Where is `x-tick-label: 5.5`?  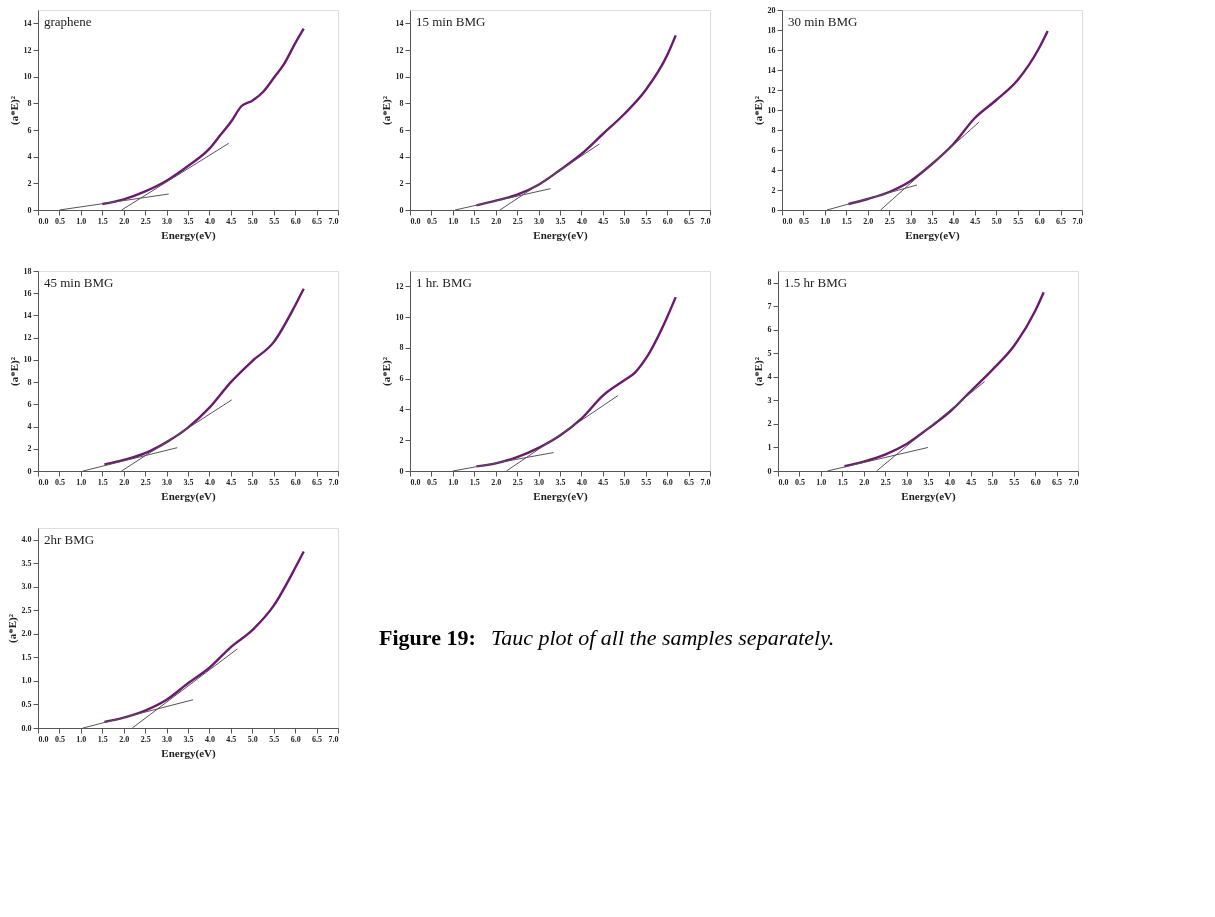 x-tick-label: 5.5 is located at coordinates (646, 482).